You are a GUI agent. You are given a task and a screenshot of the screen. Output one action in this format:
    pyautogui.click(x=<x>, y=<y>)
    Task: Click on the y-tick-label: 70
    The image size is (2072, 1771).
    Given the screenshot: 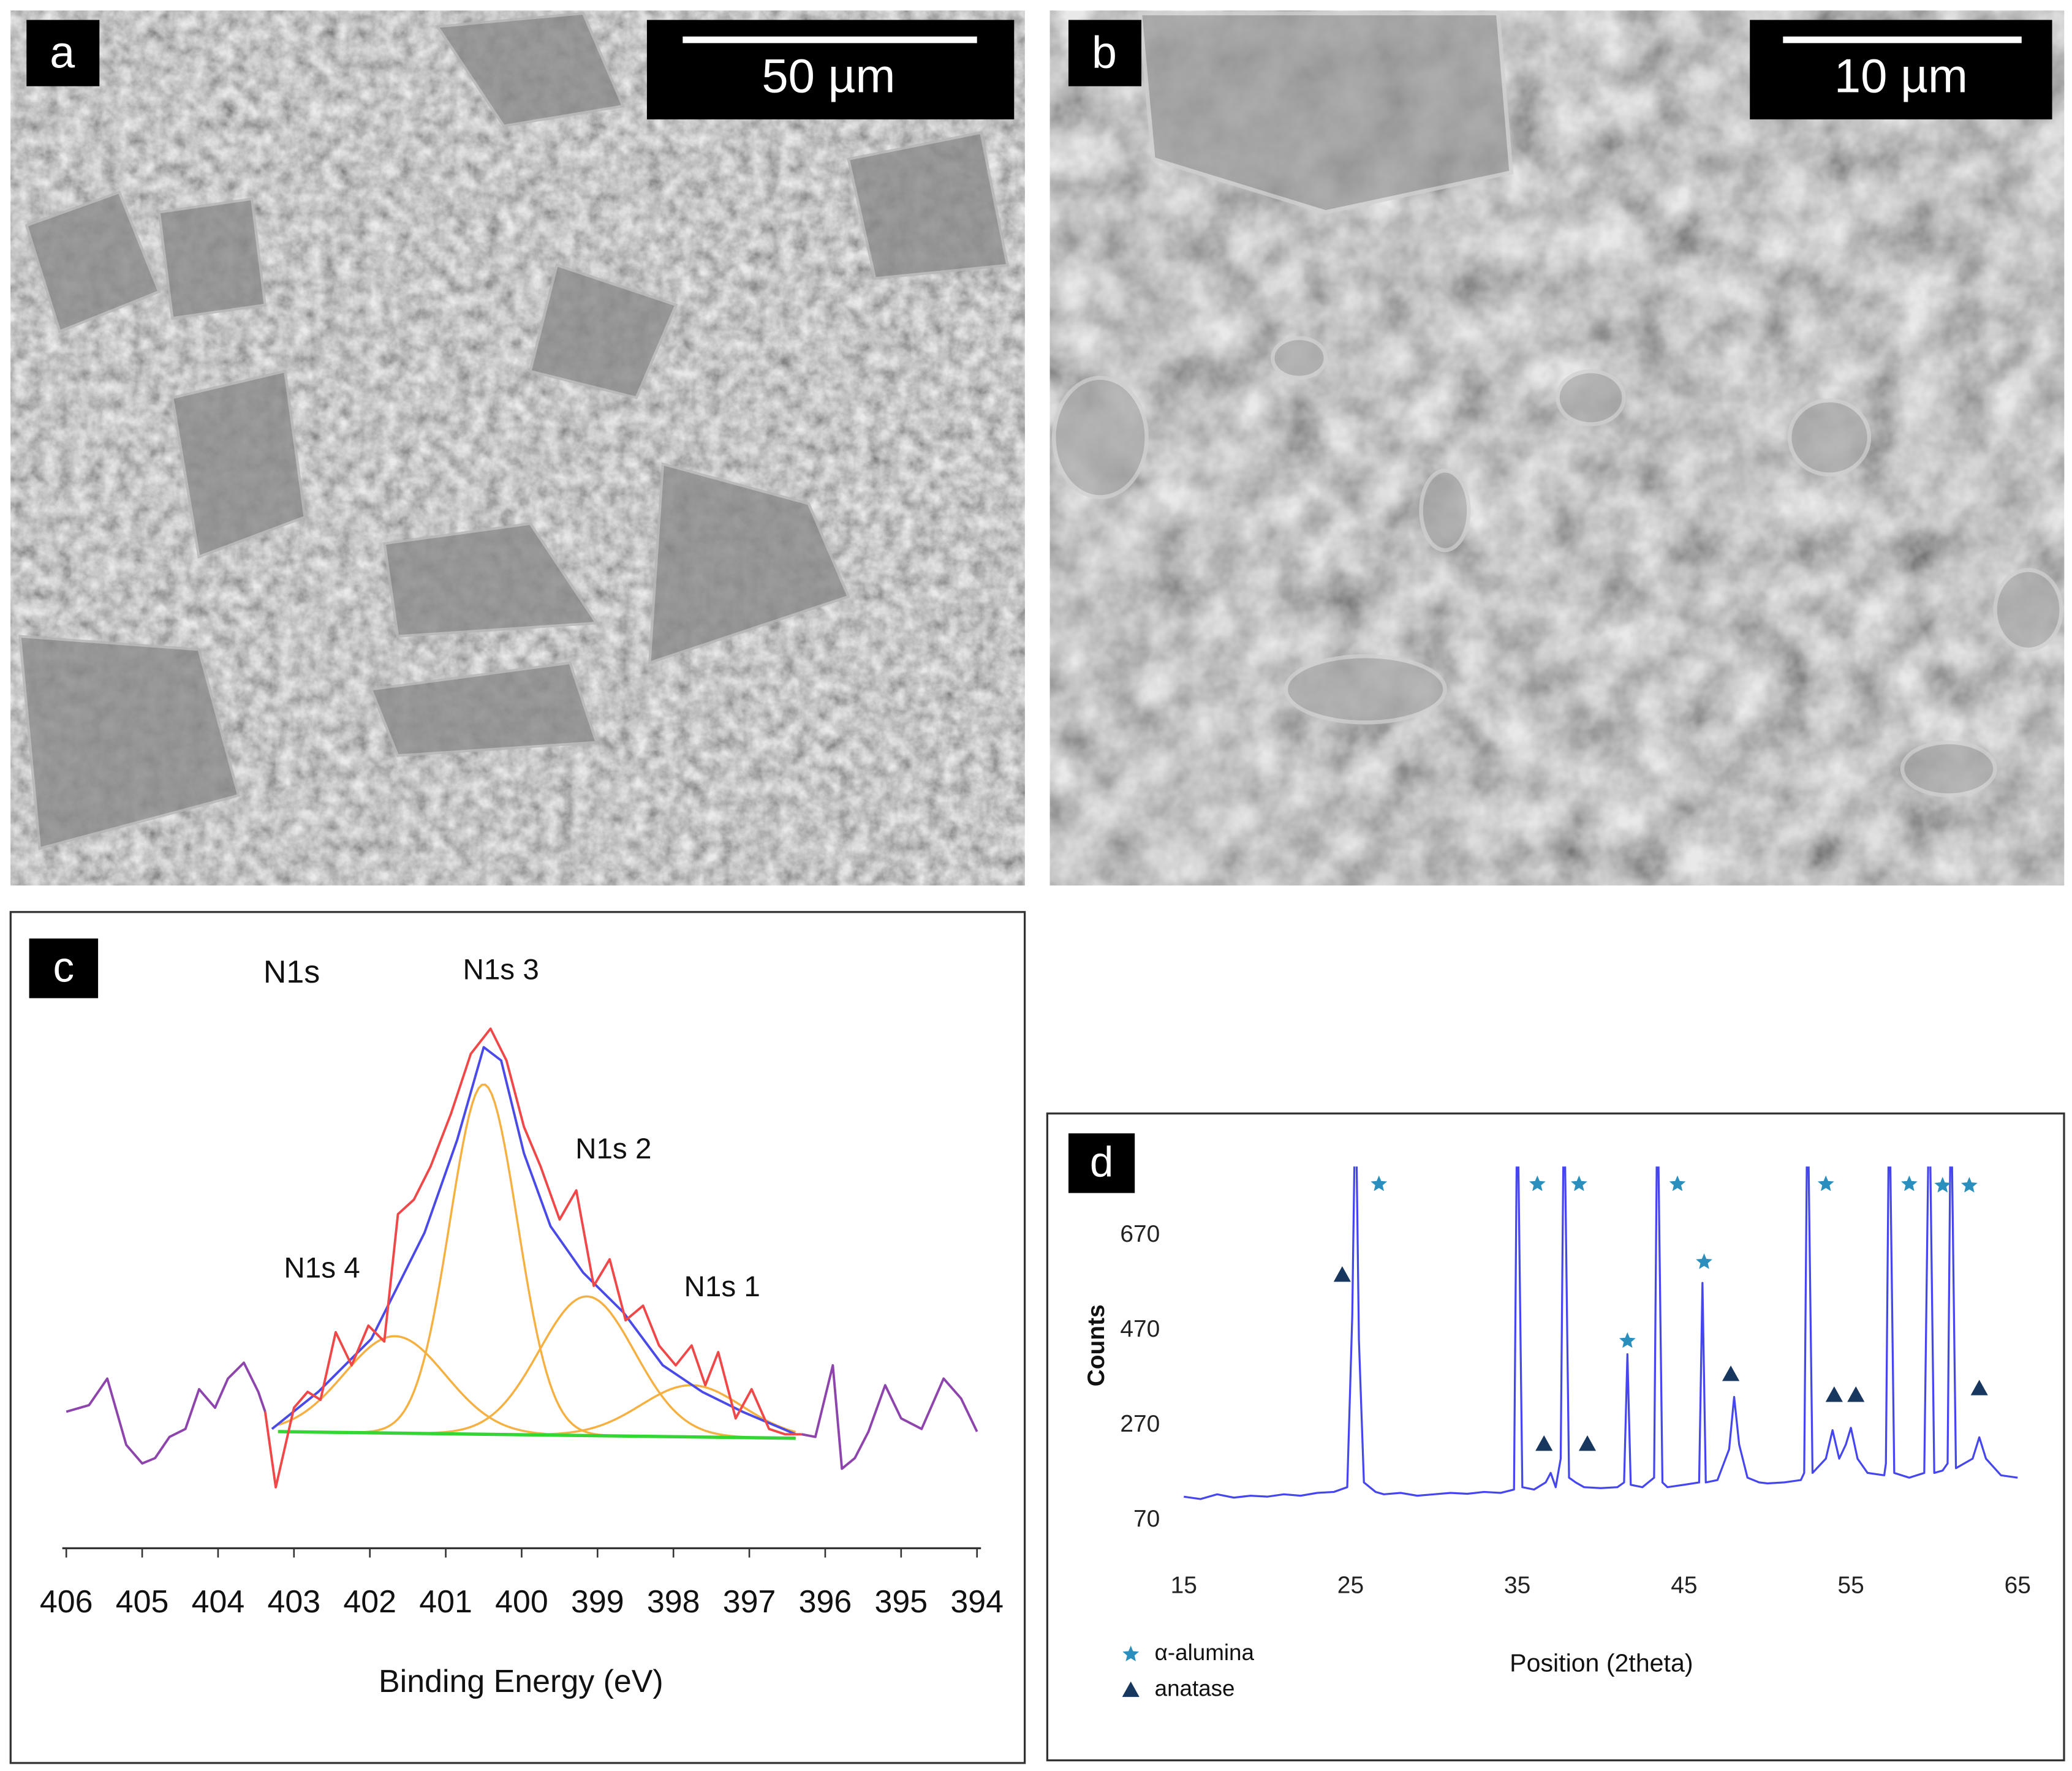 What is the action you would take?
    pyautogui.click(x=1146, y=1519)
    